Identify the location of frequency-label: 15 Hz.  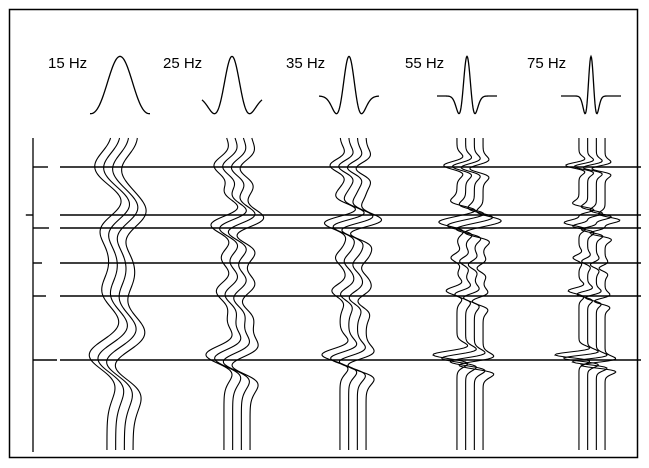
(67, 63).